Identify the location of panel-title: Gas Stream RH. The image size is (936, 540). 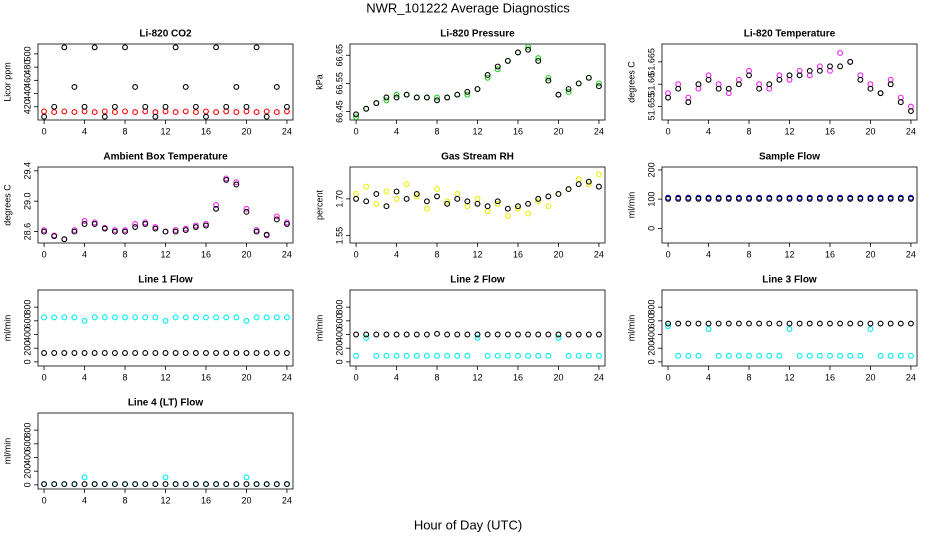
(477, 157).